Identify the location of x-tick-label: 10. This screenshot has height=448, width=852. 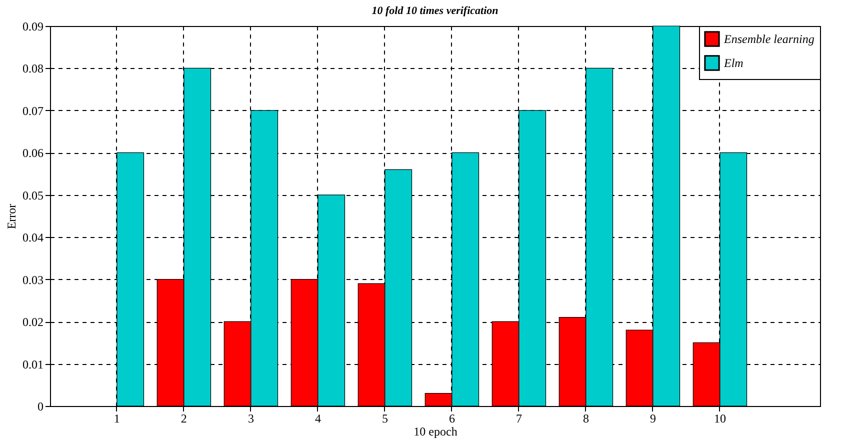
(720, 419).